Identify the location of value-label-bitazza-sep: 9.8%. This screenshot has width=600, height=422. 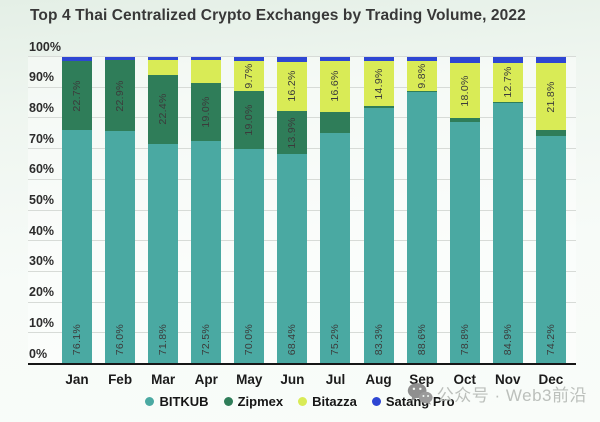
(421, 76).